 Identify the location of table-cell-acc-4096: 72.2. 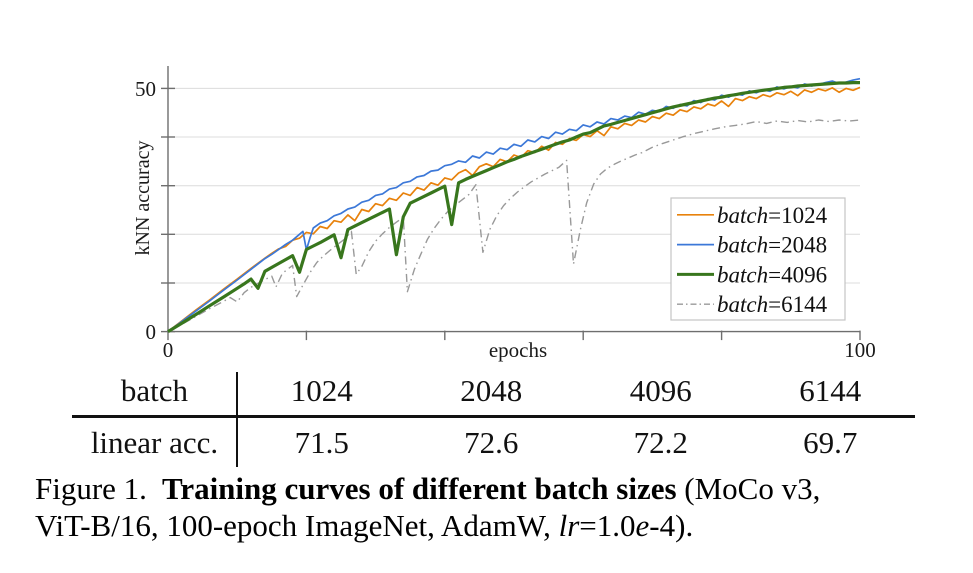
(660, 442).